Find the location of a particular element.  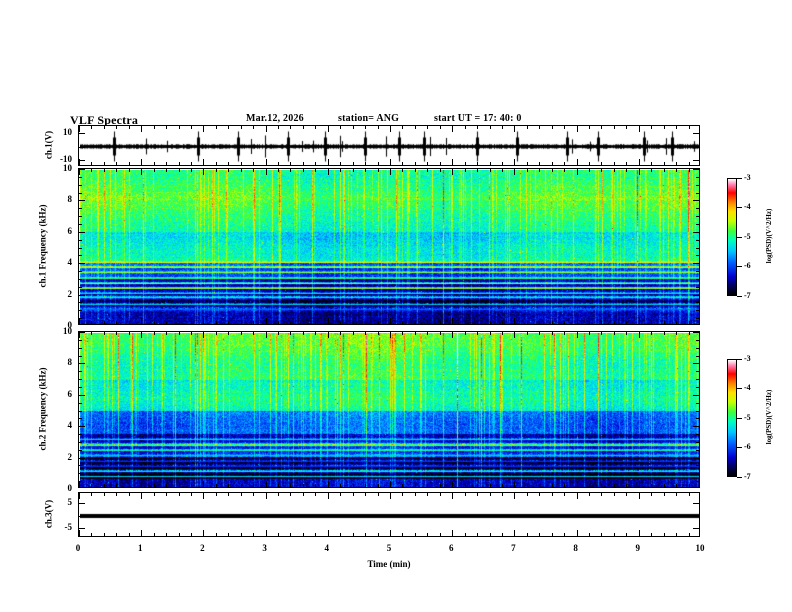

page-title: VLF Spectra is located at coordinates (104, 120).